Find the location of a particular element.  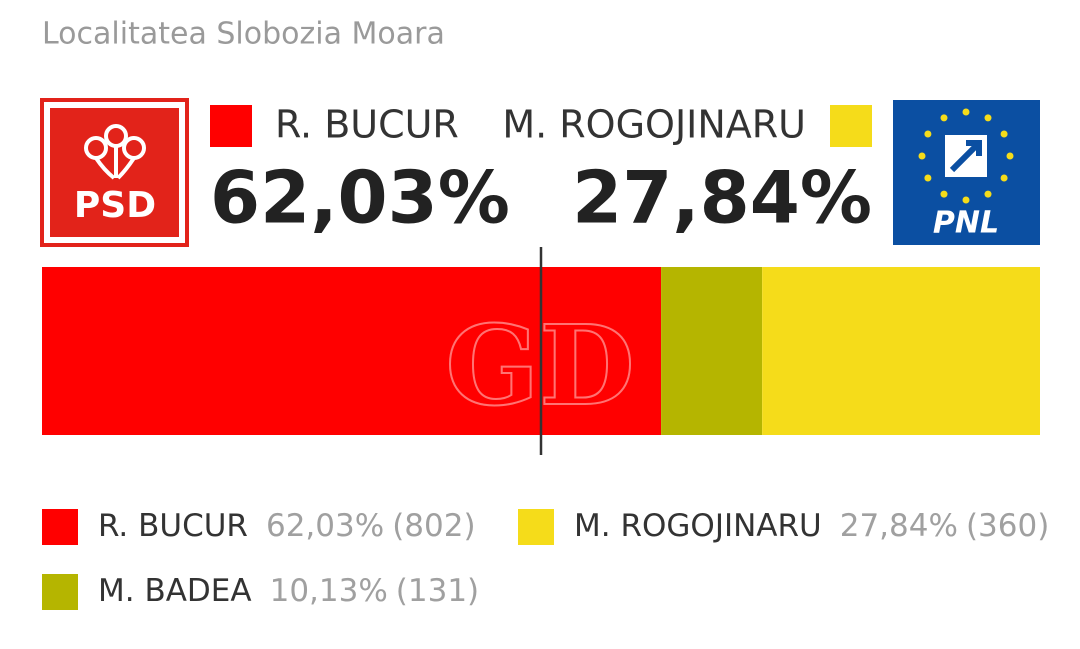

legend-entry: R. BUCUR 62,03% (802) is located at coordinates (287, 526).